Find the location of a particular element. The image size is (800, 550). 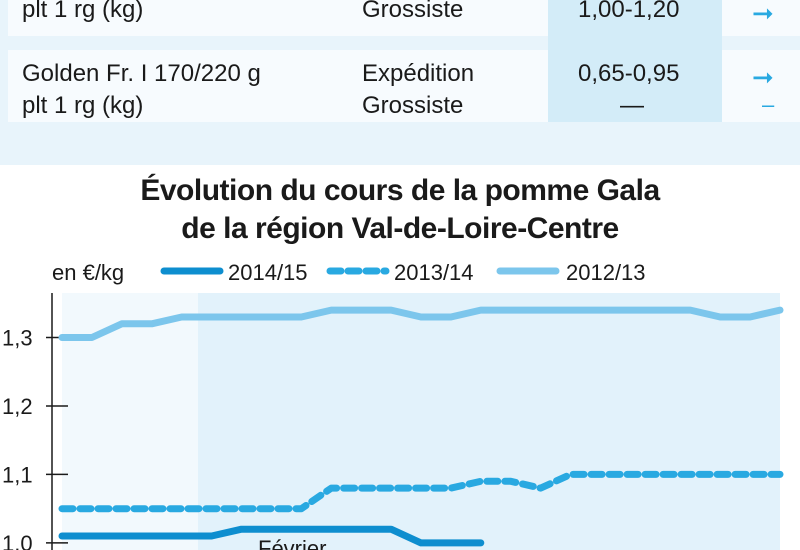

y-tick-label: 1,1 is located at coordinates (17, 474).